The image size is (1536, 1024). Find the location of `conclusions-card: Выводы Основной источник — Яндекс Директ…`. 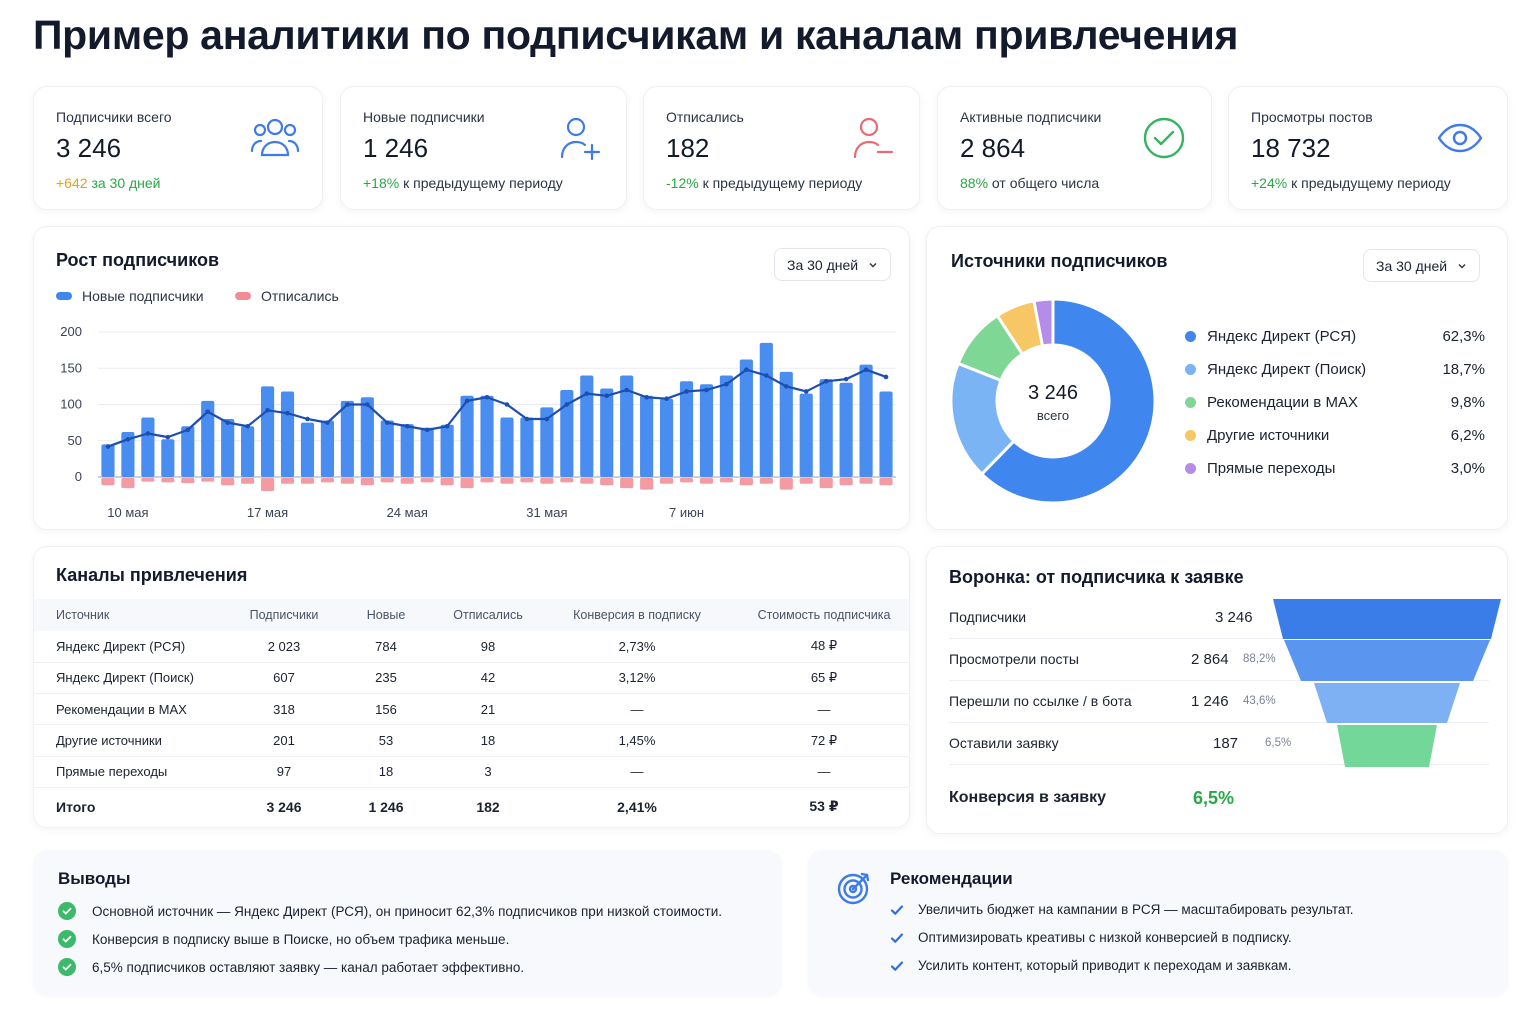

conclusions-card: Выводы Основной источник — Яндекс Директ… is located at coordinates (407, 923).